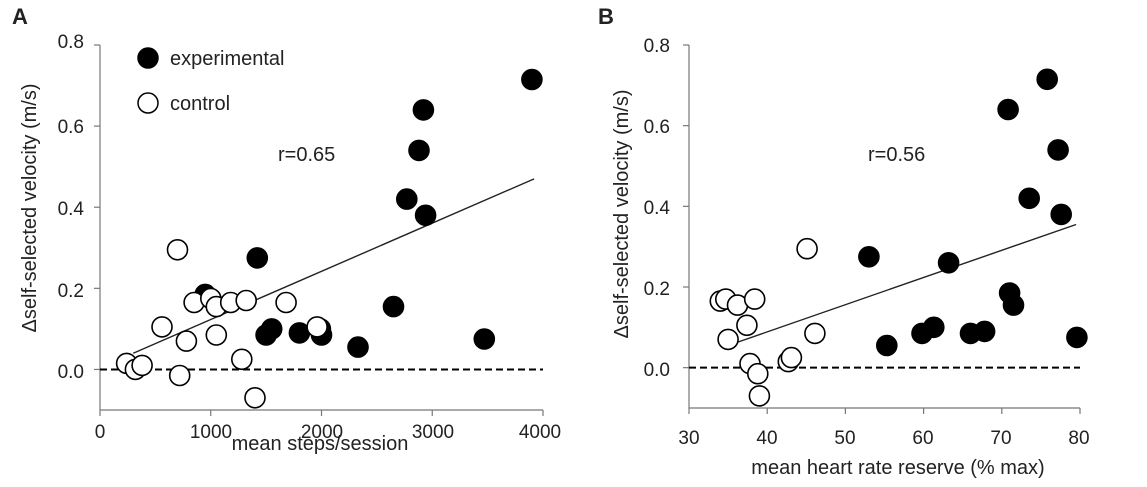  What do you see at coordinates (883, 438) in the screenshot?
I see `panel-b-x-tick-labels: 30 40 50 60 70 80` at bounding box center [883, 438].